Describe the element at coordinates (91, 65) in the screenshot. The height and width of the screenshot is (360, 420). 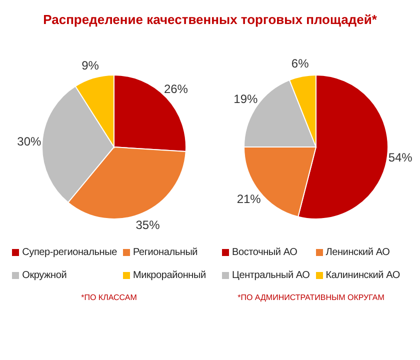
I see `data-label: 9%` at that location.